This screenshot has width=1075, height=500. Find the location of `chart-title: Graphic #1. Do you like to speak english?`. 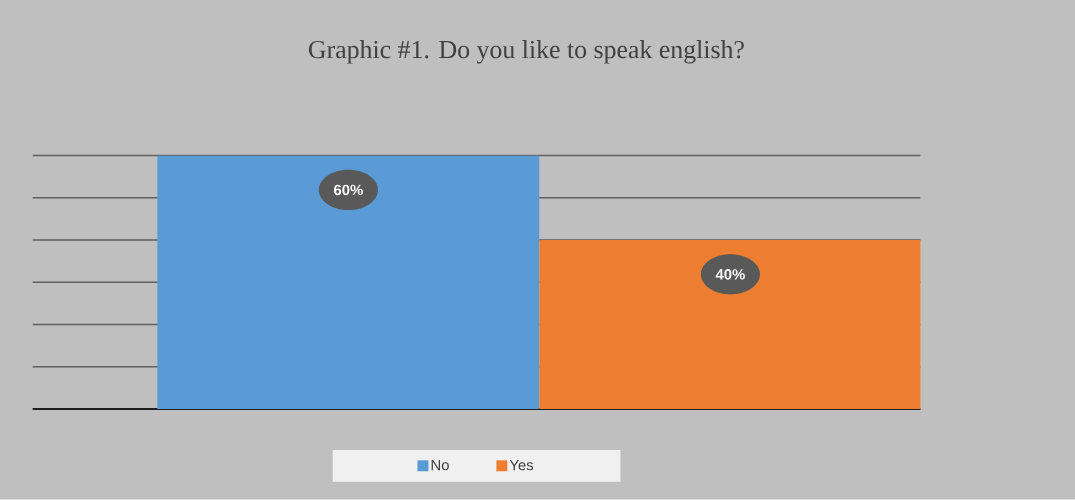

chart-title: Graphic #1. Do you like to speak english? is located at coordinates (526, 52).